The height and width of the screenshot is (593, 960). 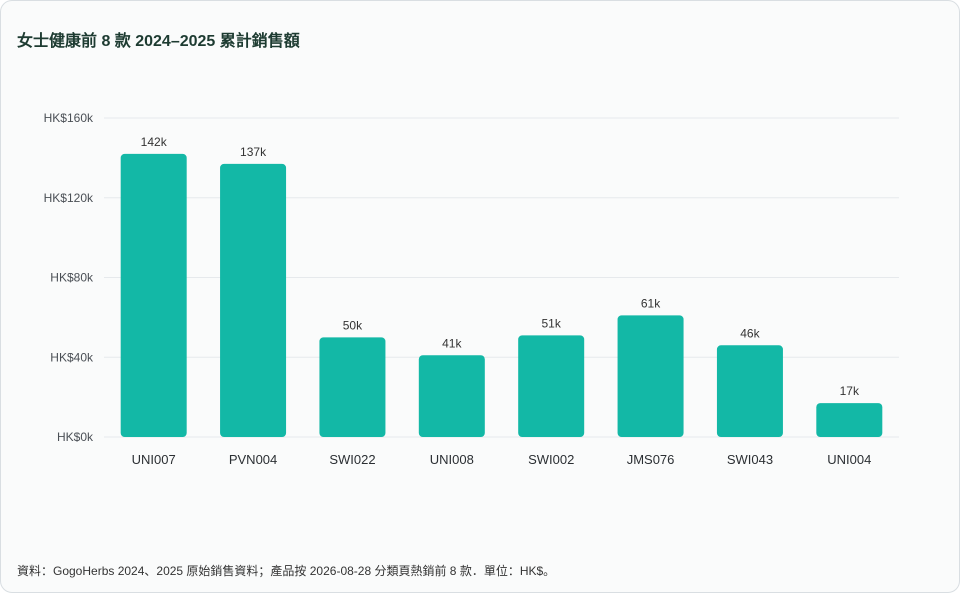 What do you see at coordinates (651, 459) in the screenshot?
I see `x-tick-label: JMS076` at bounding box center [651, 459].